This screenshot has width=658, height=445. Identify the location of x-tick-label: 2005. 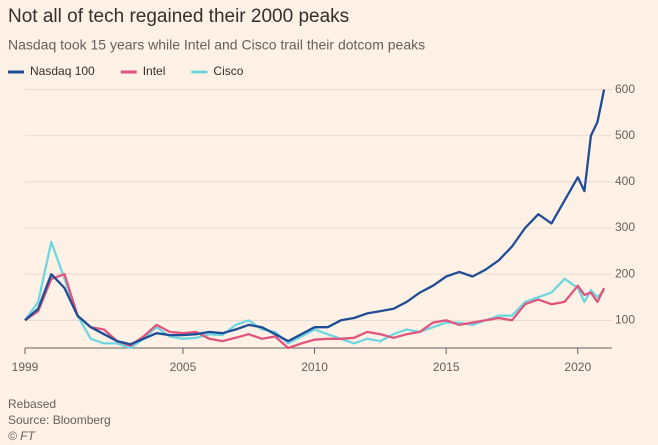
(183, 367).